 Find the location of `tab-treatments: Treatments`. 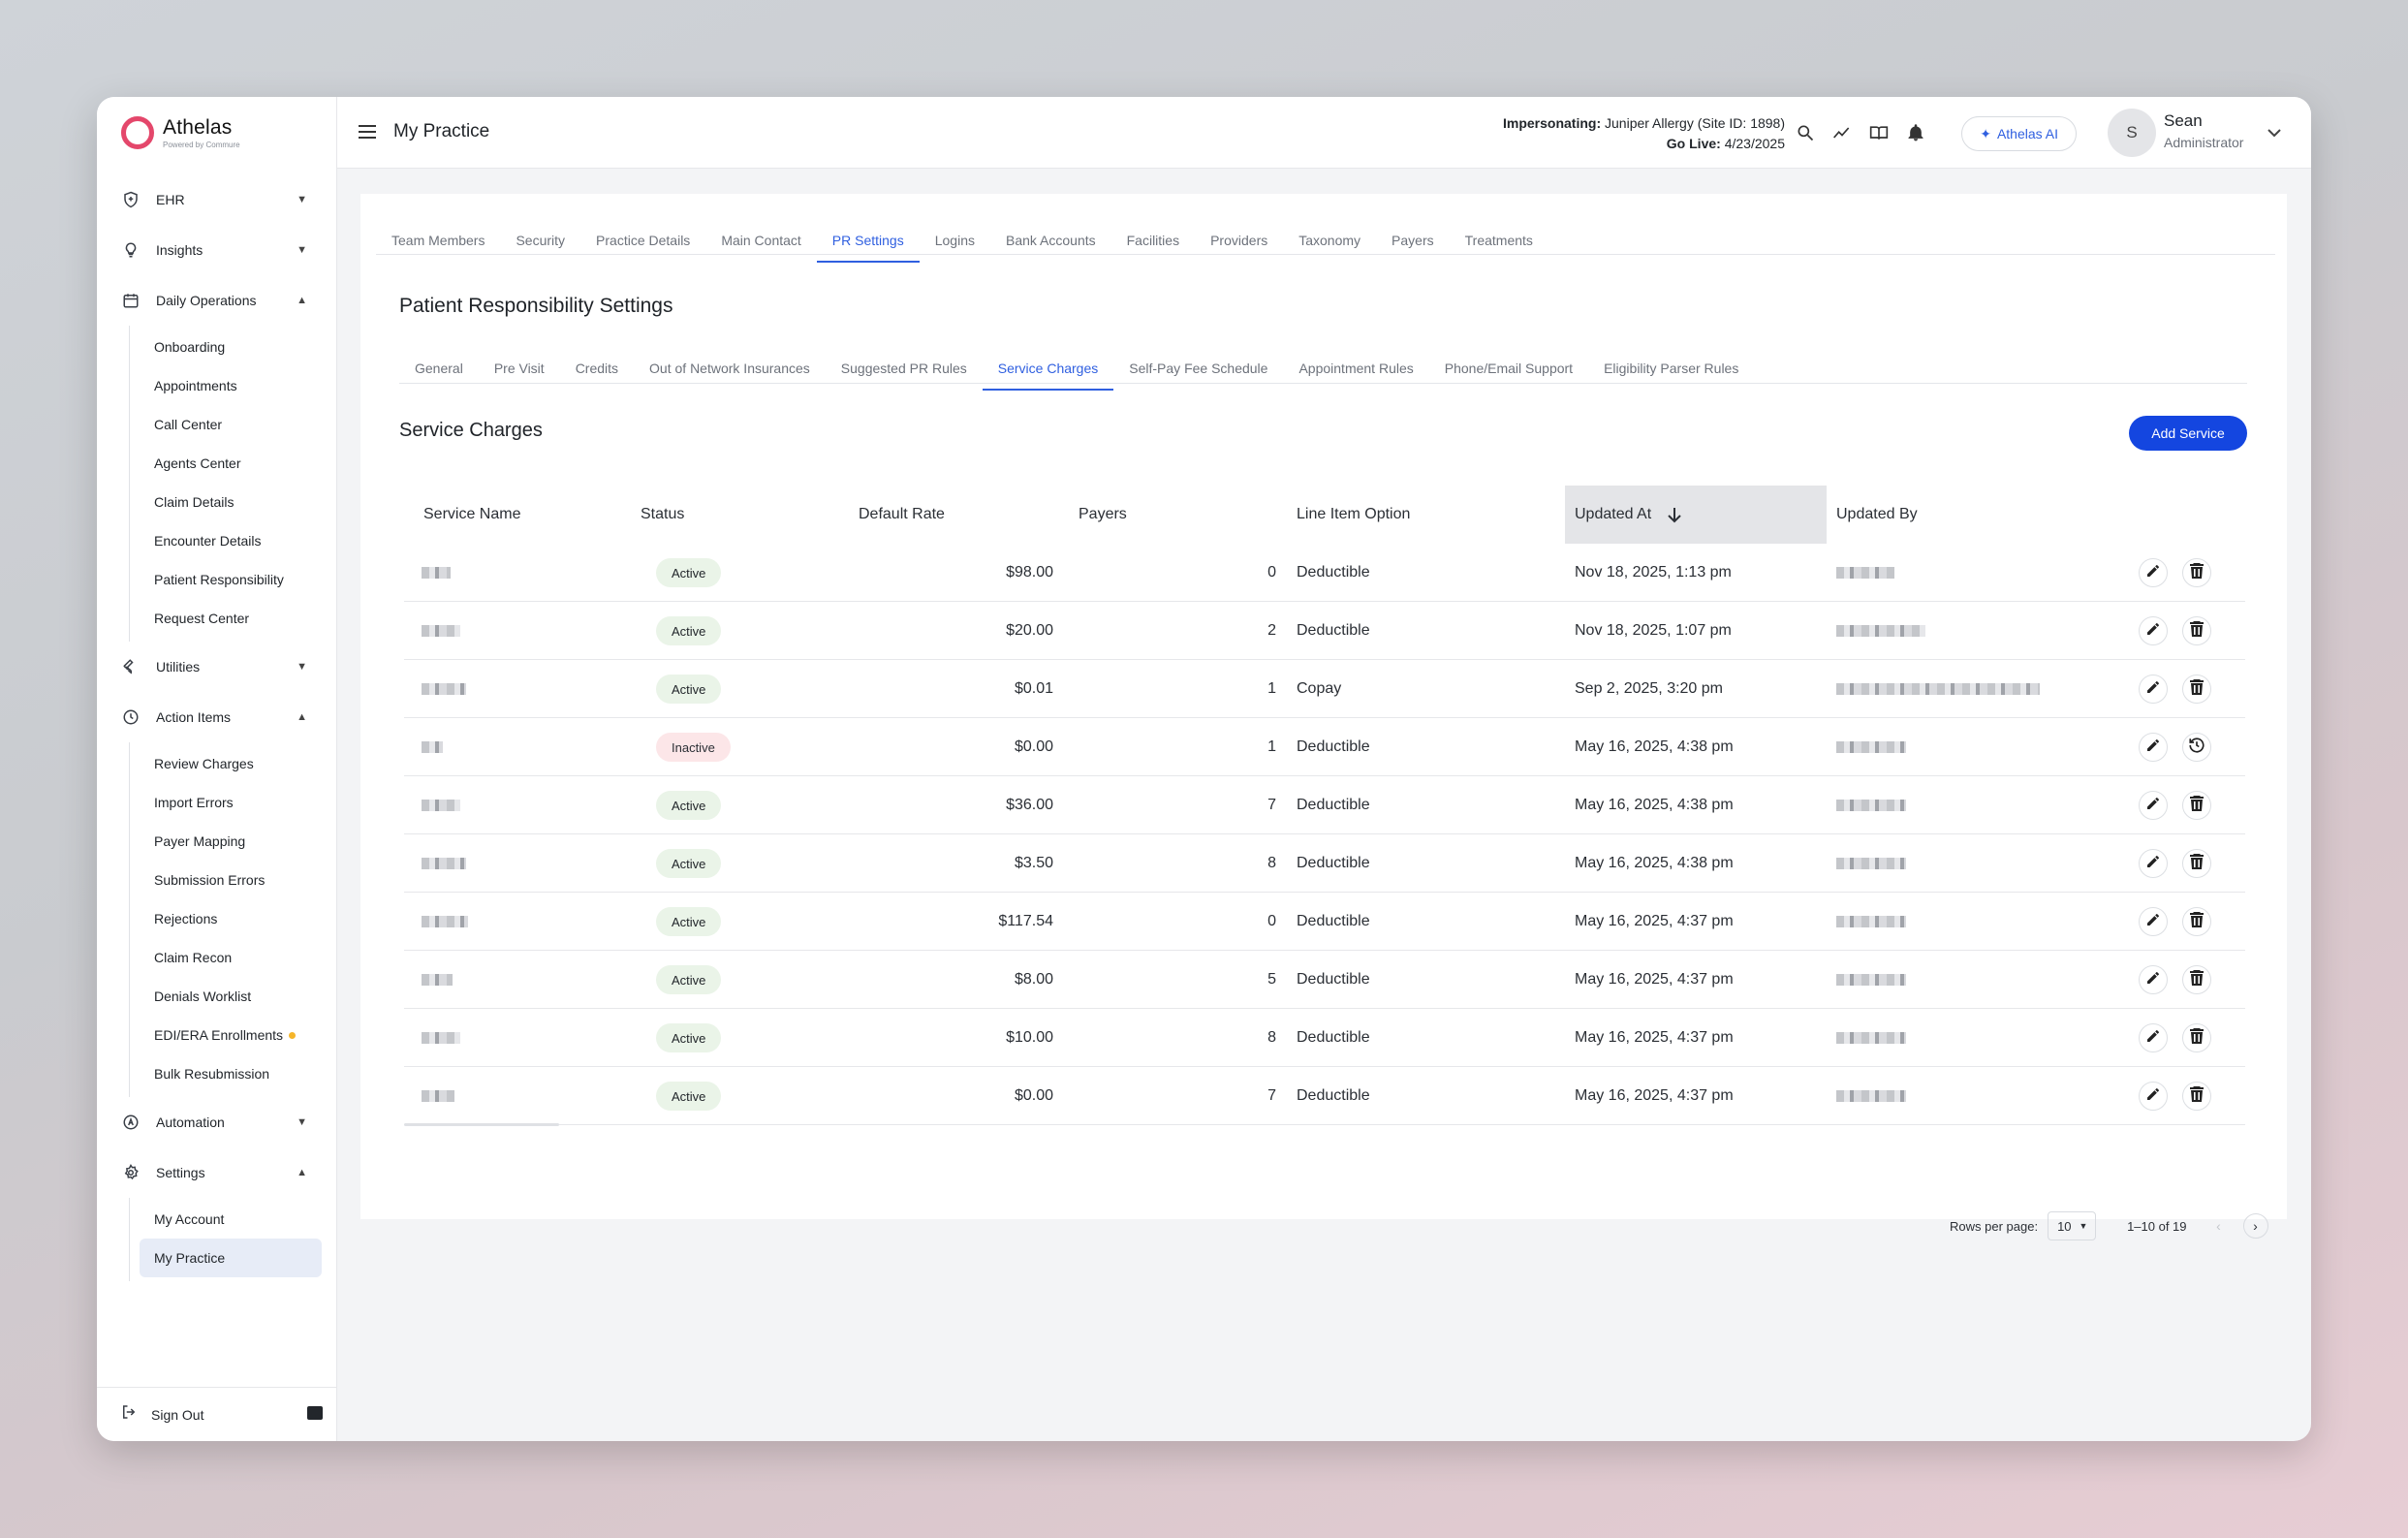

tab-treatments: Treatments is located at coordinates (1499, 240).